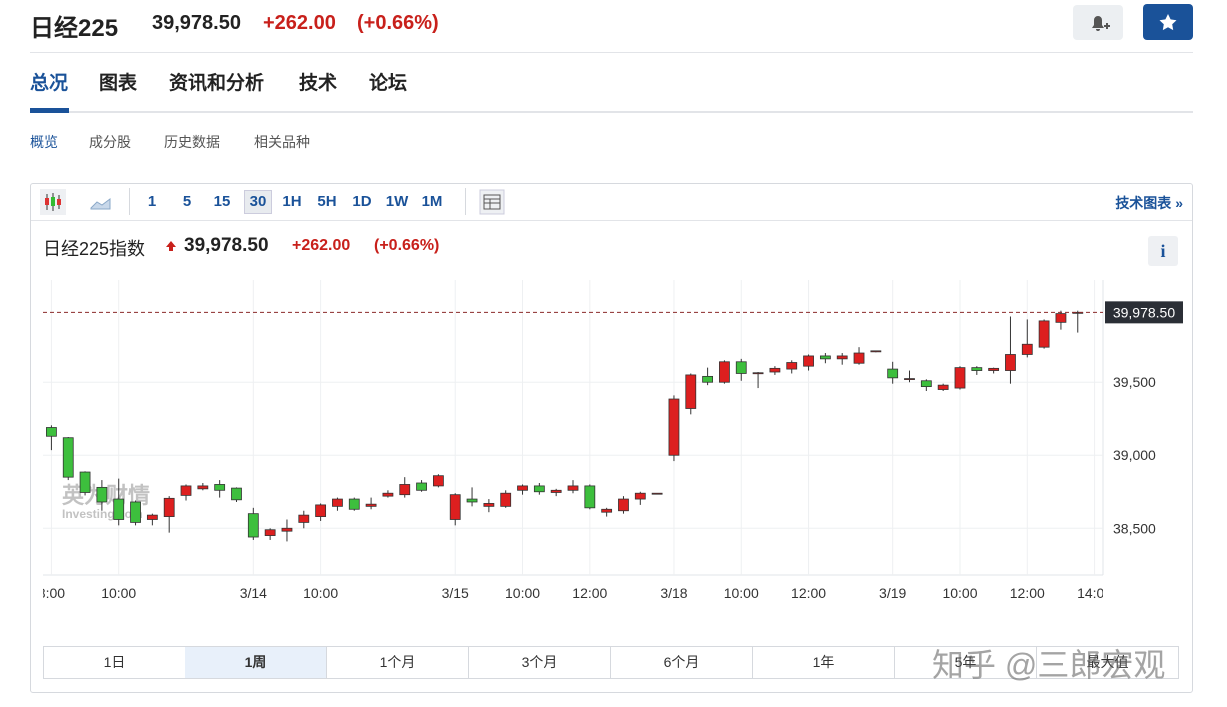  What do you see at coordinates (1101, 23) in the screenshot?
I see `bell-icon` at bounding box center [1101, 23].